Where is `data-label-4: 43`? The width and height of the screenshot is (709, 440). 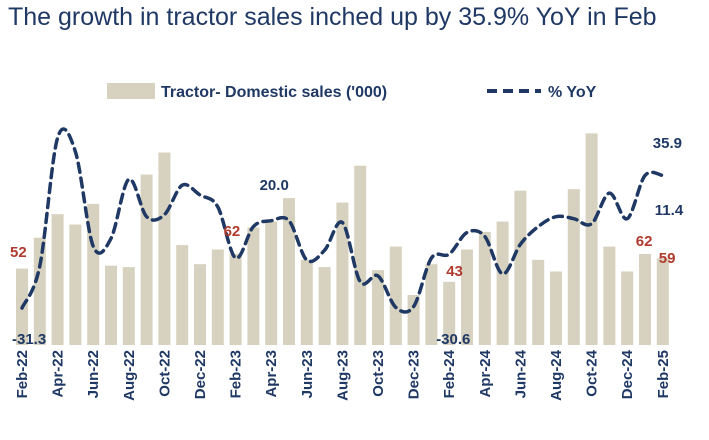 data-label-4: 43 is located at coordinates (454, 271).